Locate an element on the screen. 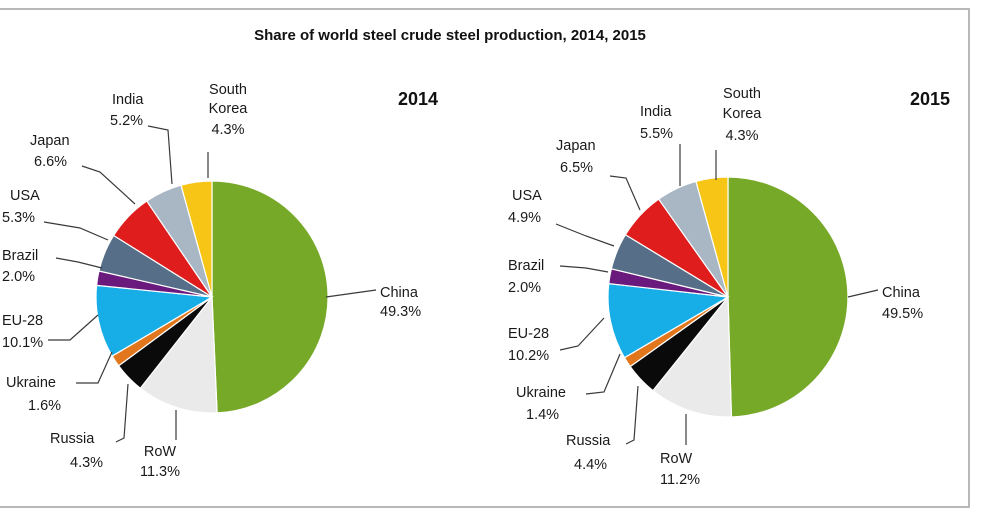 The width and height of the screenshot is (981, 508). slice-value-india: 5.5% is located at coordinates (656, 134).